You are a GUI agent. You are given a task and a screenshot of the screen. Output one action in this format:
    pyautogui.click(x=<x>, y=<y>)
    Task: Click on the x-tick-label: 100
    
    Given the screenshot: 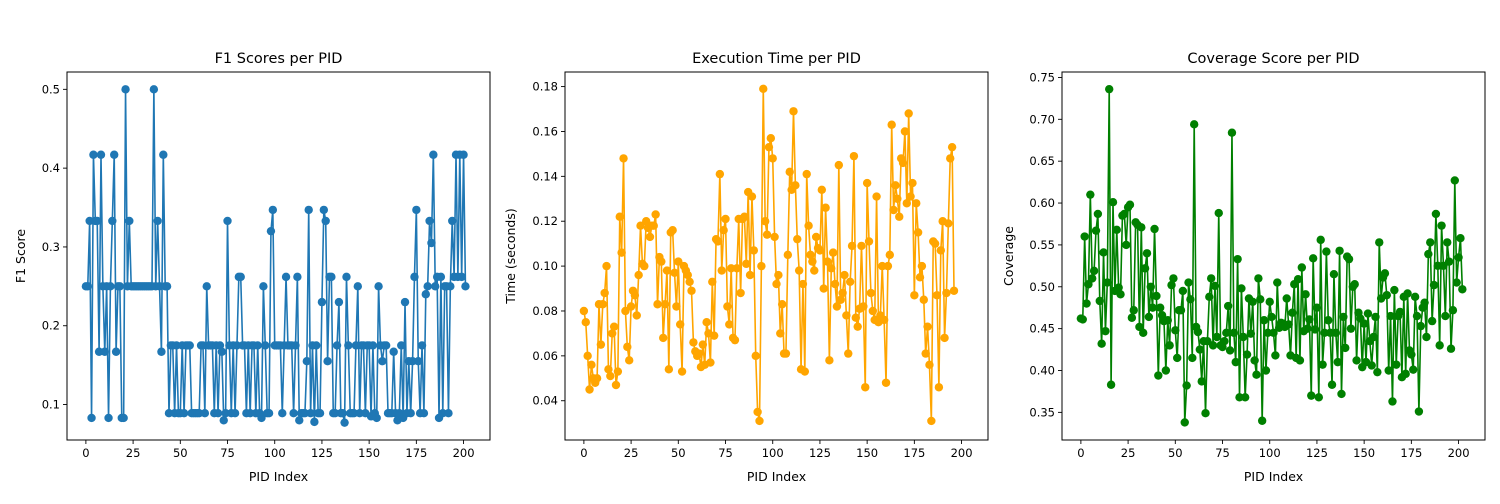 What is the action you would take?
    pyautogui.click(x=275, y=453)
    